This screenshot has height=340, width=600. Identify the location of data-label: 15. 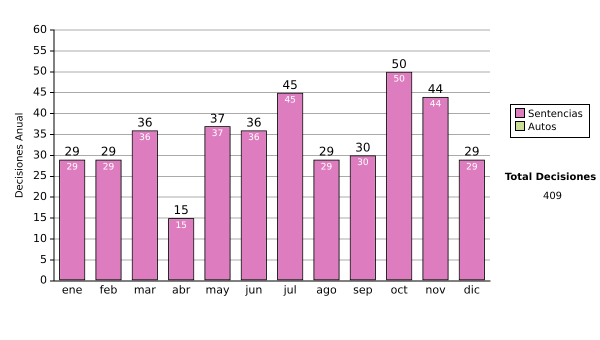
(181, 225).